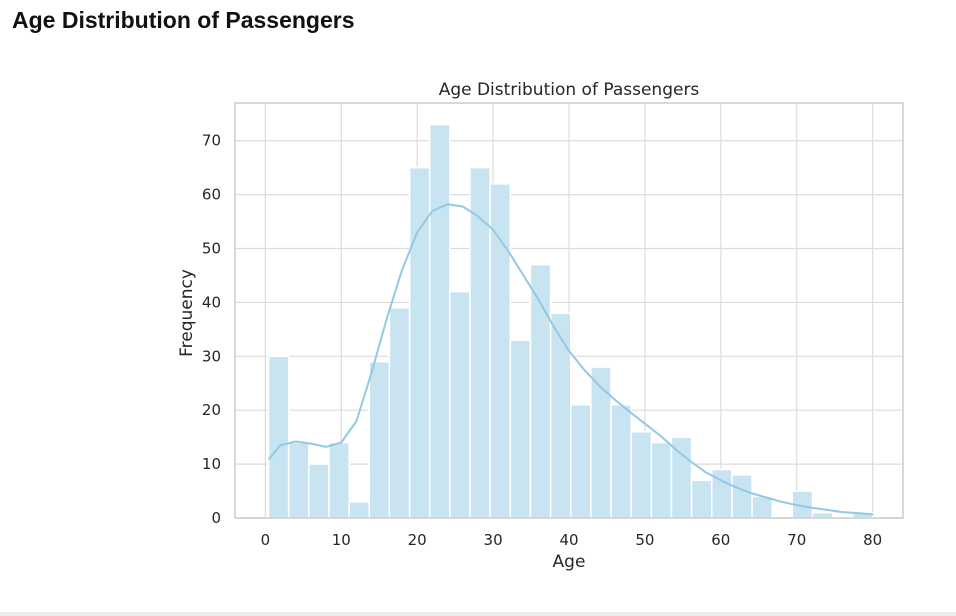 The image size is (956, 616). I want to click on x-tick-label: 0, so click(266, 540).